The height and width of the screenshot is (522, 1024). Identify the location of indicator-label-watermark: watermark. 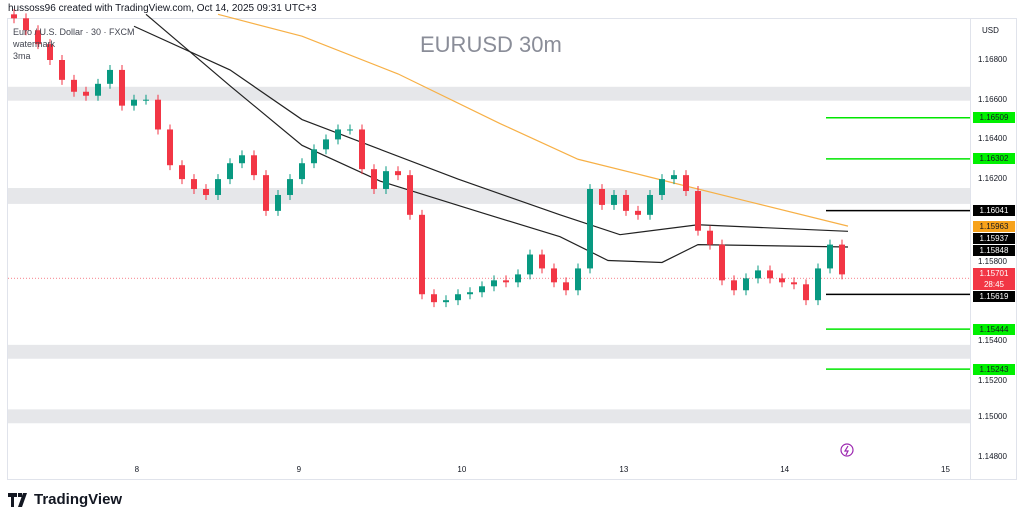
(34, 44).